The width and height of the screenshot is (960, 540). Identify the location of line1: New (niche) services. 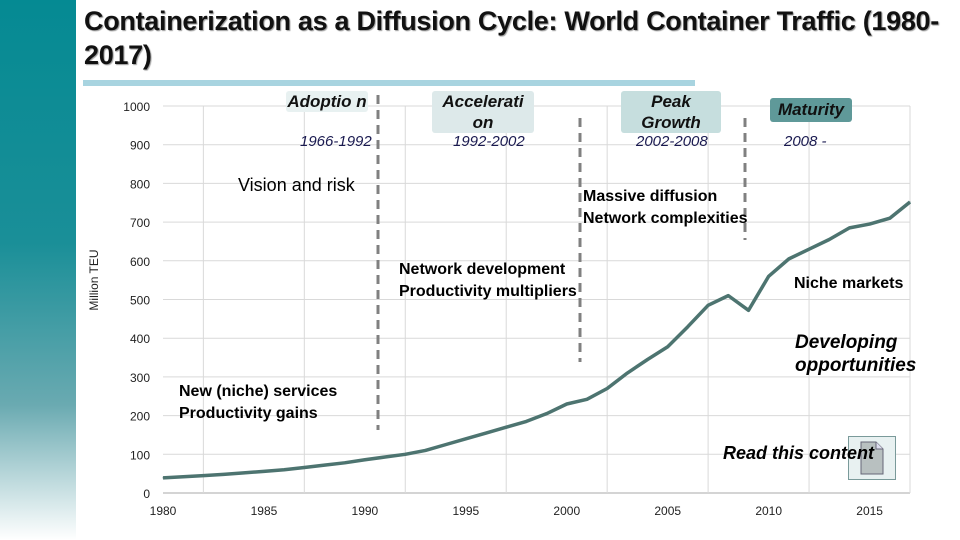
(258, 391).